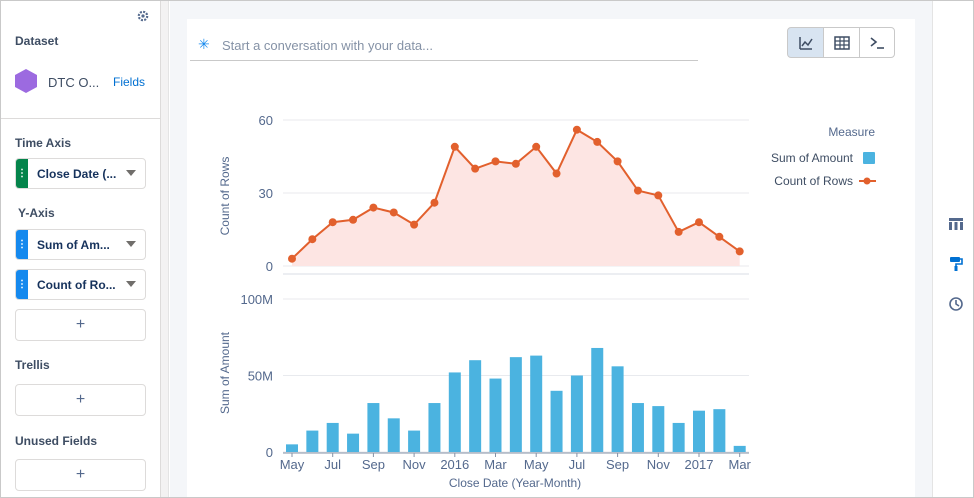 The image size is (974, 498). Describe the element at coordinates (869, 158) in the screenshot. I see `legend-swatch-bar` at that location.